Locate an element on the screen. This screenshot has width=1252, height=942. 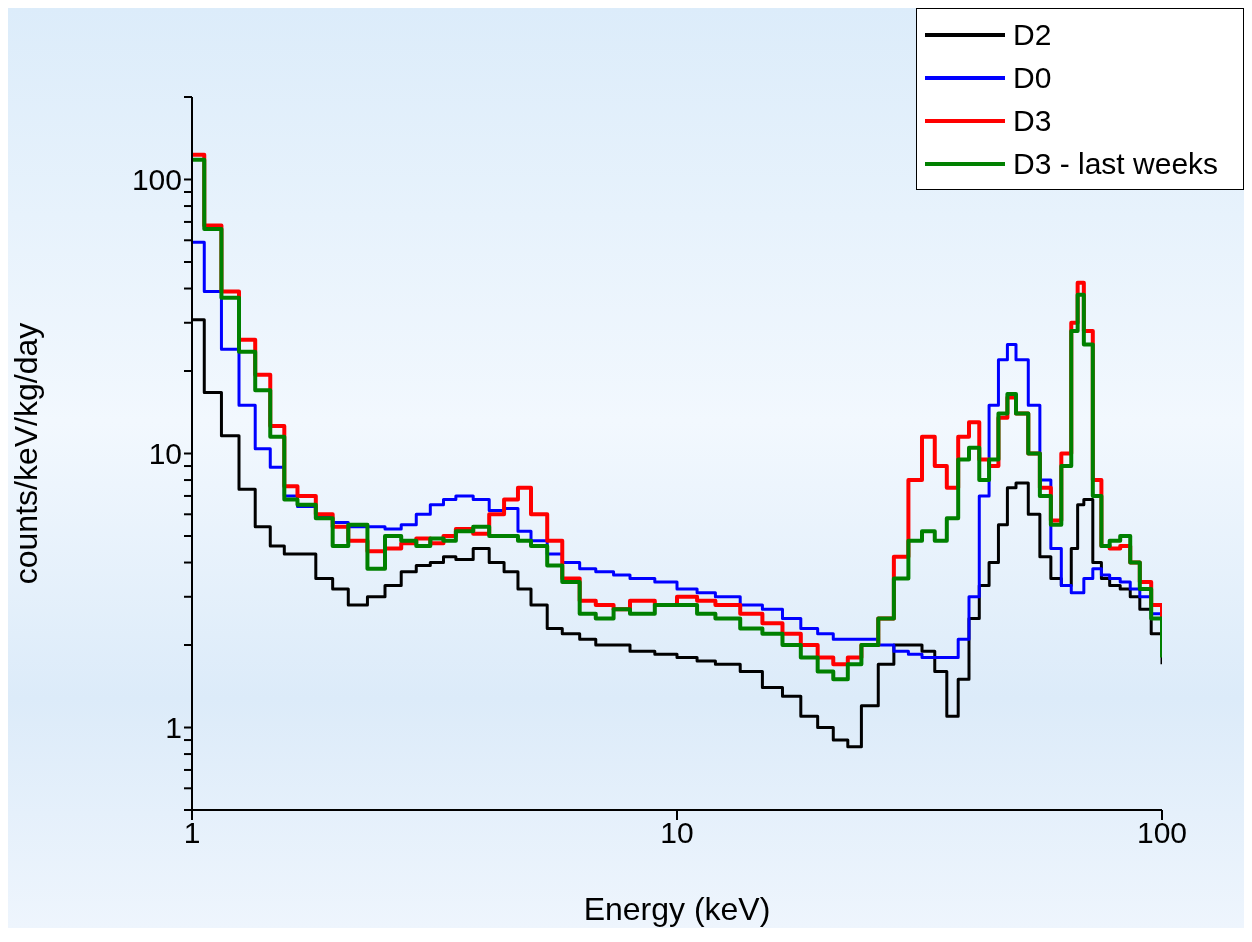
legend-label: D3 - last weeks is located at coordinates (1116, 163).